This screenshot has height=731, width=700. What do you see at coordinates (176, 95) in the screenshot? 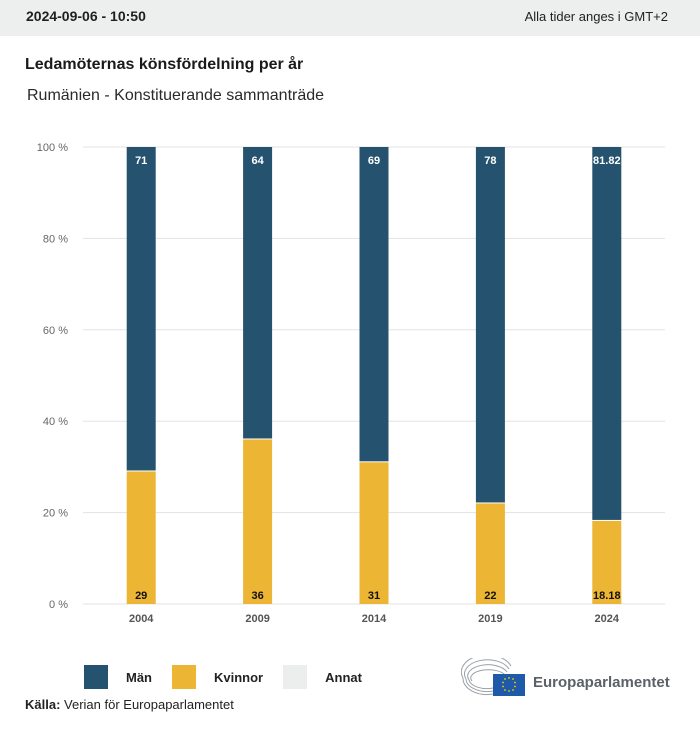
I see `chart-subtitle: Rumänien - Konstituerande sammanträde` at bounding box center [176, 95].